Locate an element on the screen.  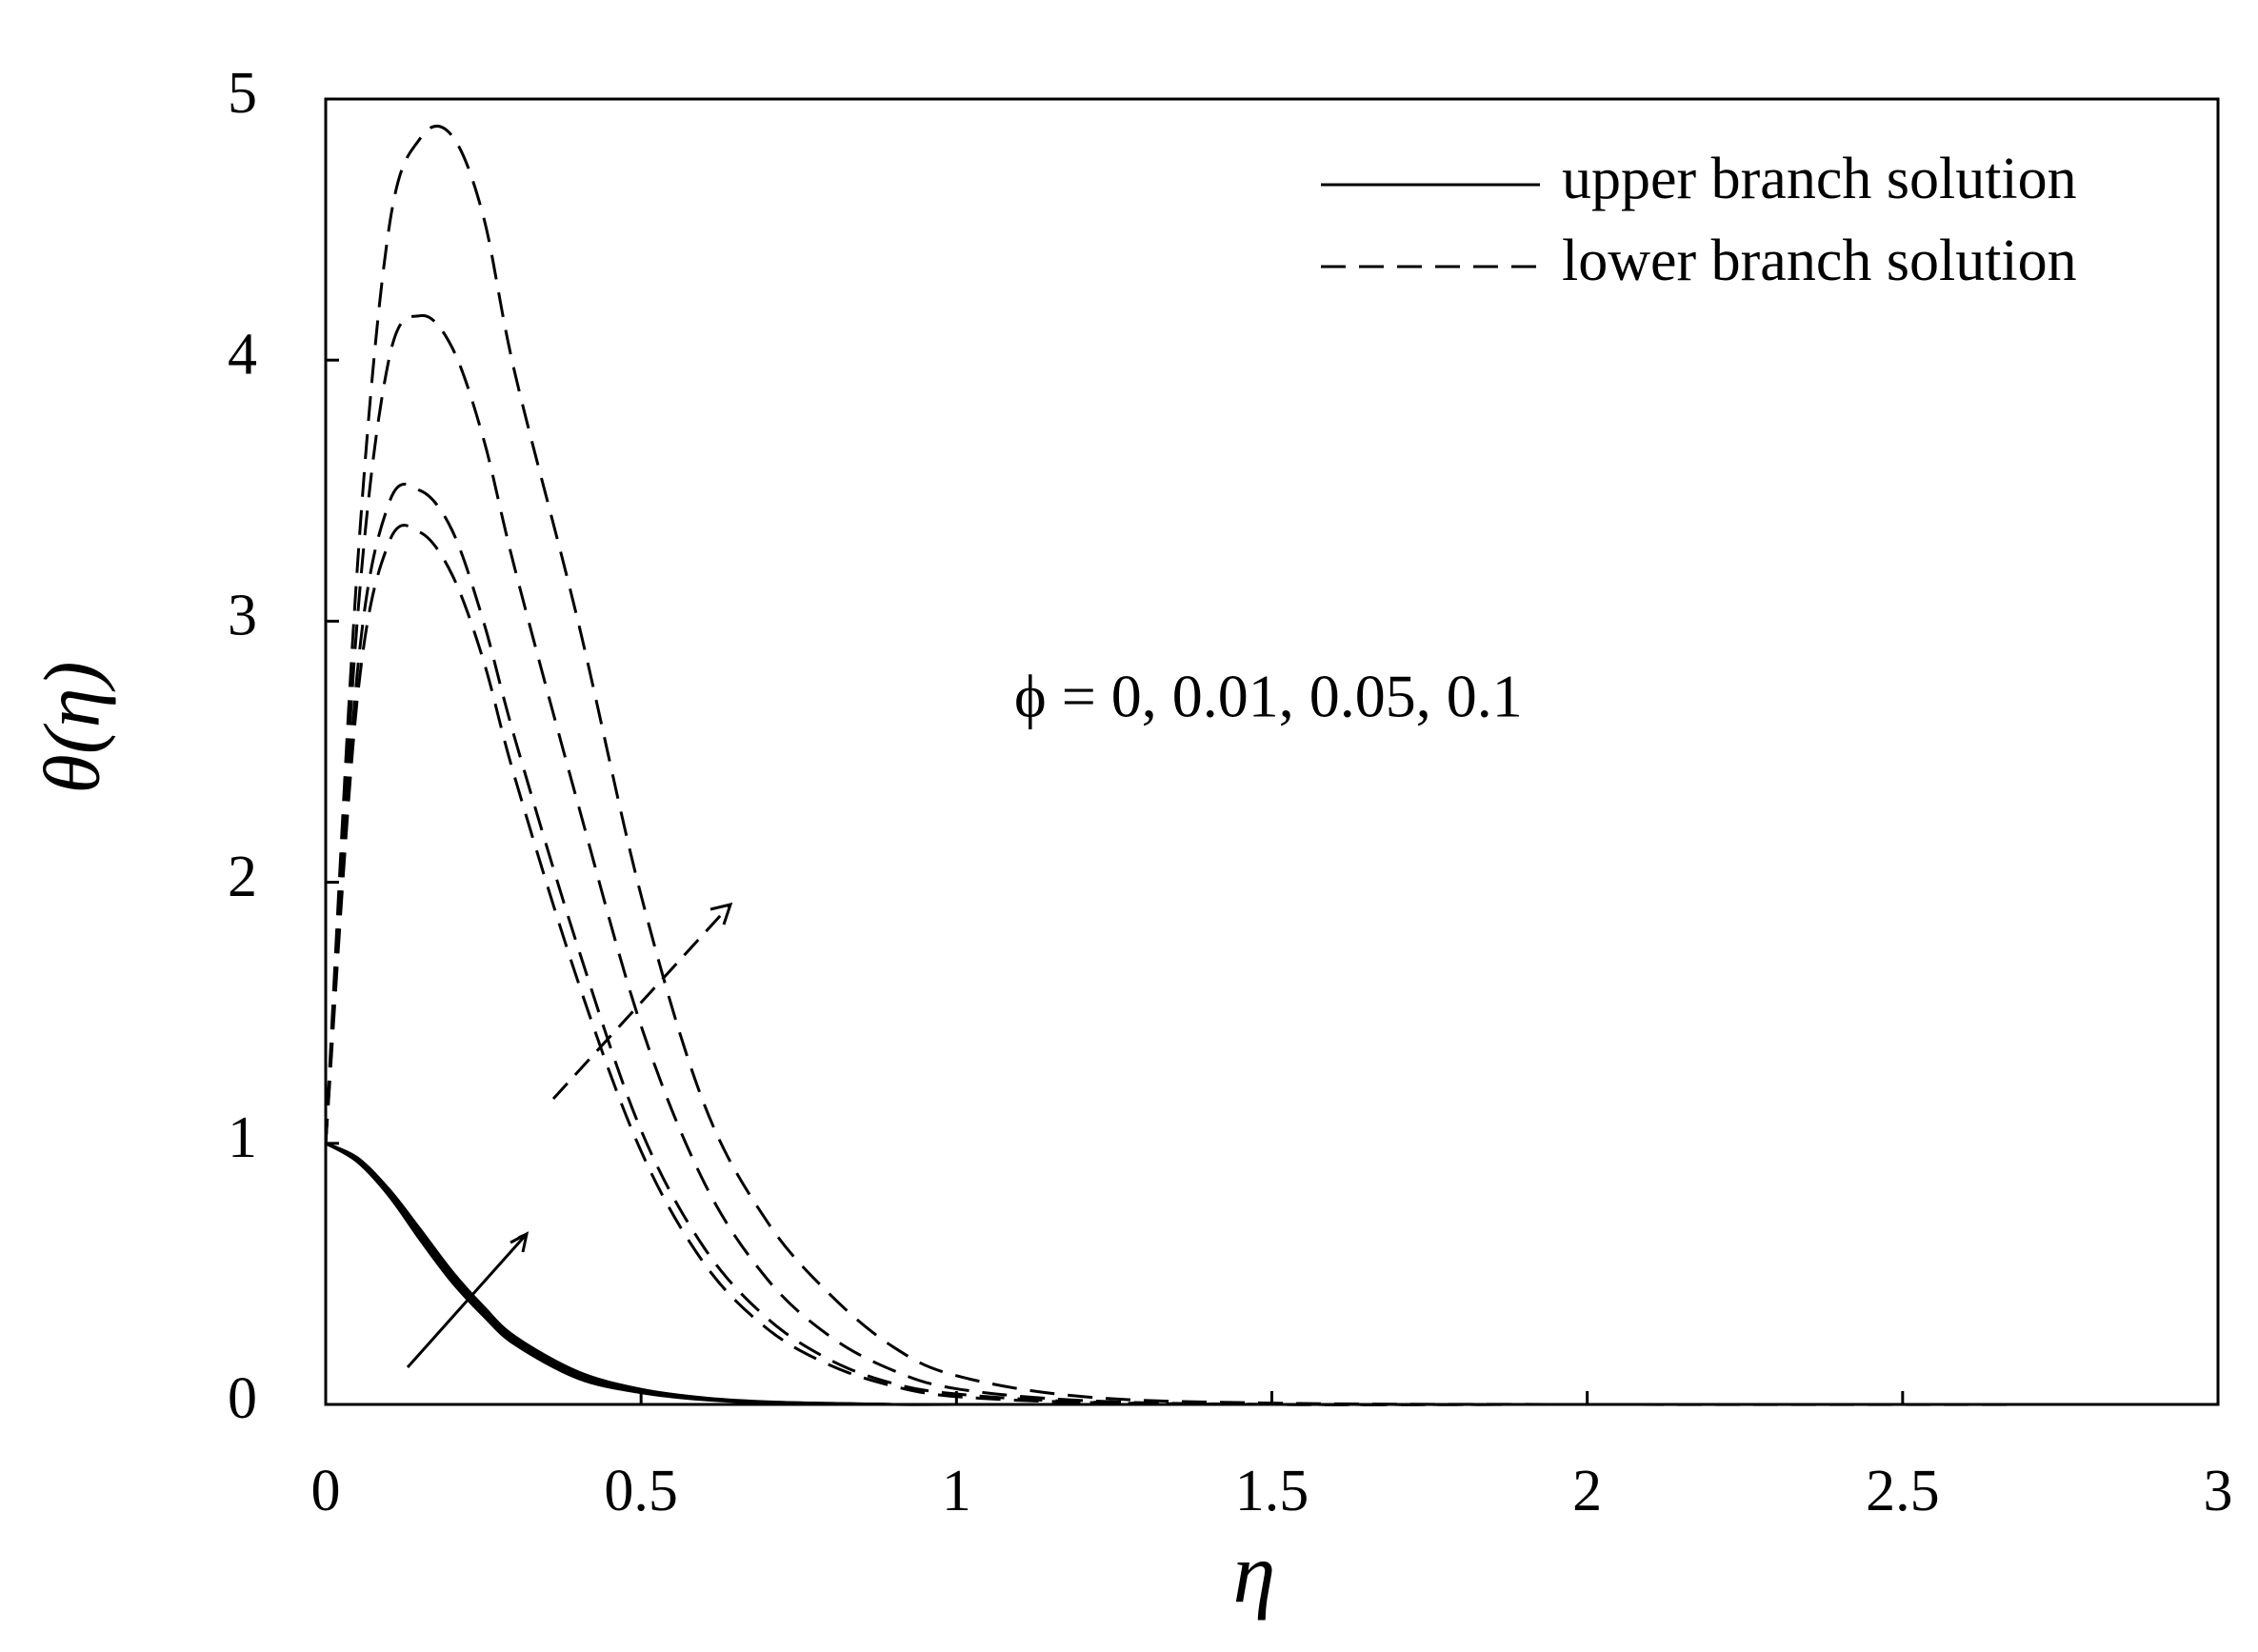
x-tick-label: 3 is located at coordinates (2218, 1491).